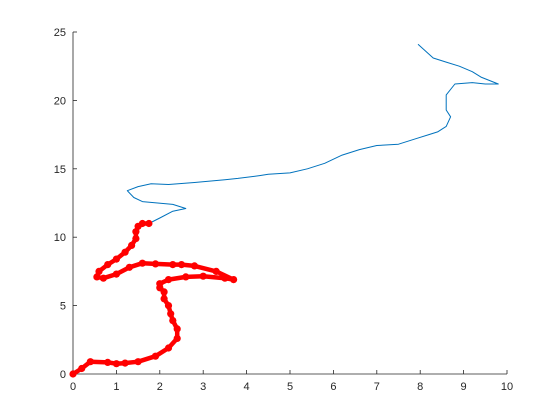  What do you see at coordinates (63, 375) in the screenshot?
I see `y-tick-label: 0` at bounding box center [63, 375].